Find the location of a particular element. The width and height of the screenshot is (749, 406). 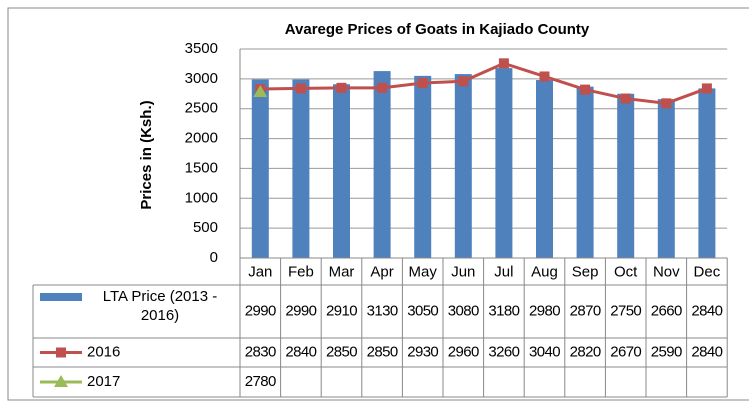

legend-label: 2017 is located at coordinates (103, 381).